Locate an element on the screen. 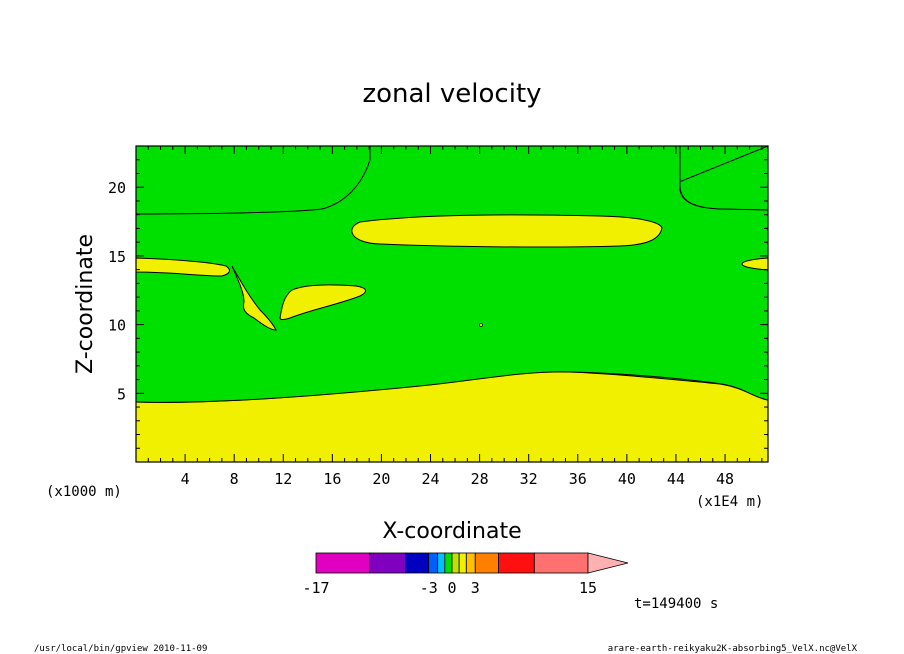  colorbar-tick-label: -3 is located at coordinates (429, 588).